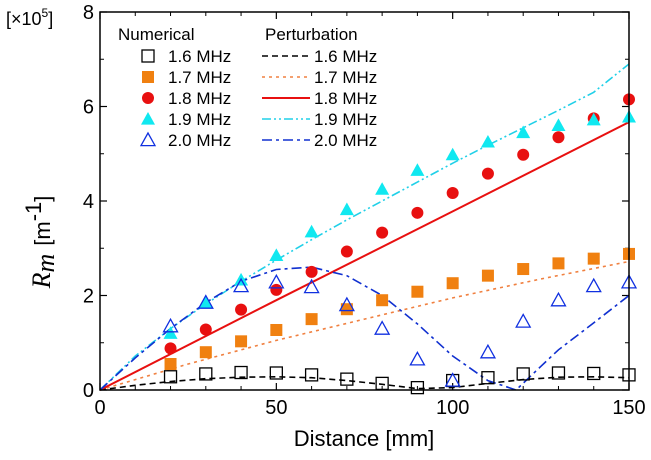  Describe the element at coordinates (345, 98) in the screenshot. I see `legend-line-label-1-8-mhz: 1.8 MHz` at that location.